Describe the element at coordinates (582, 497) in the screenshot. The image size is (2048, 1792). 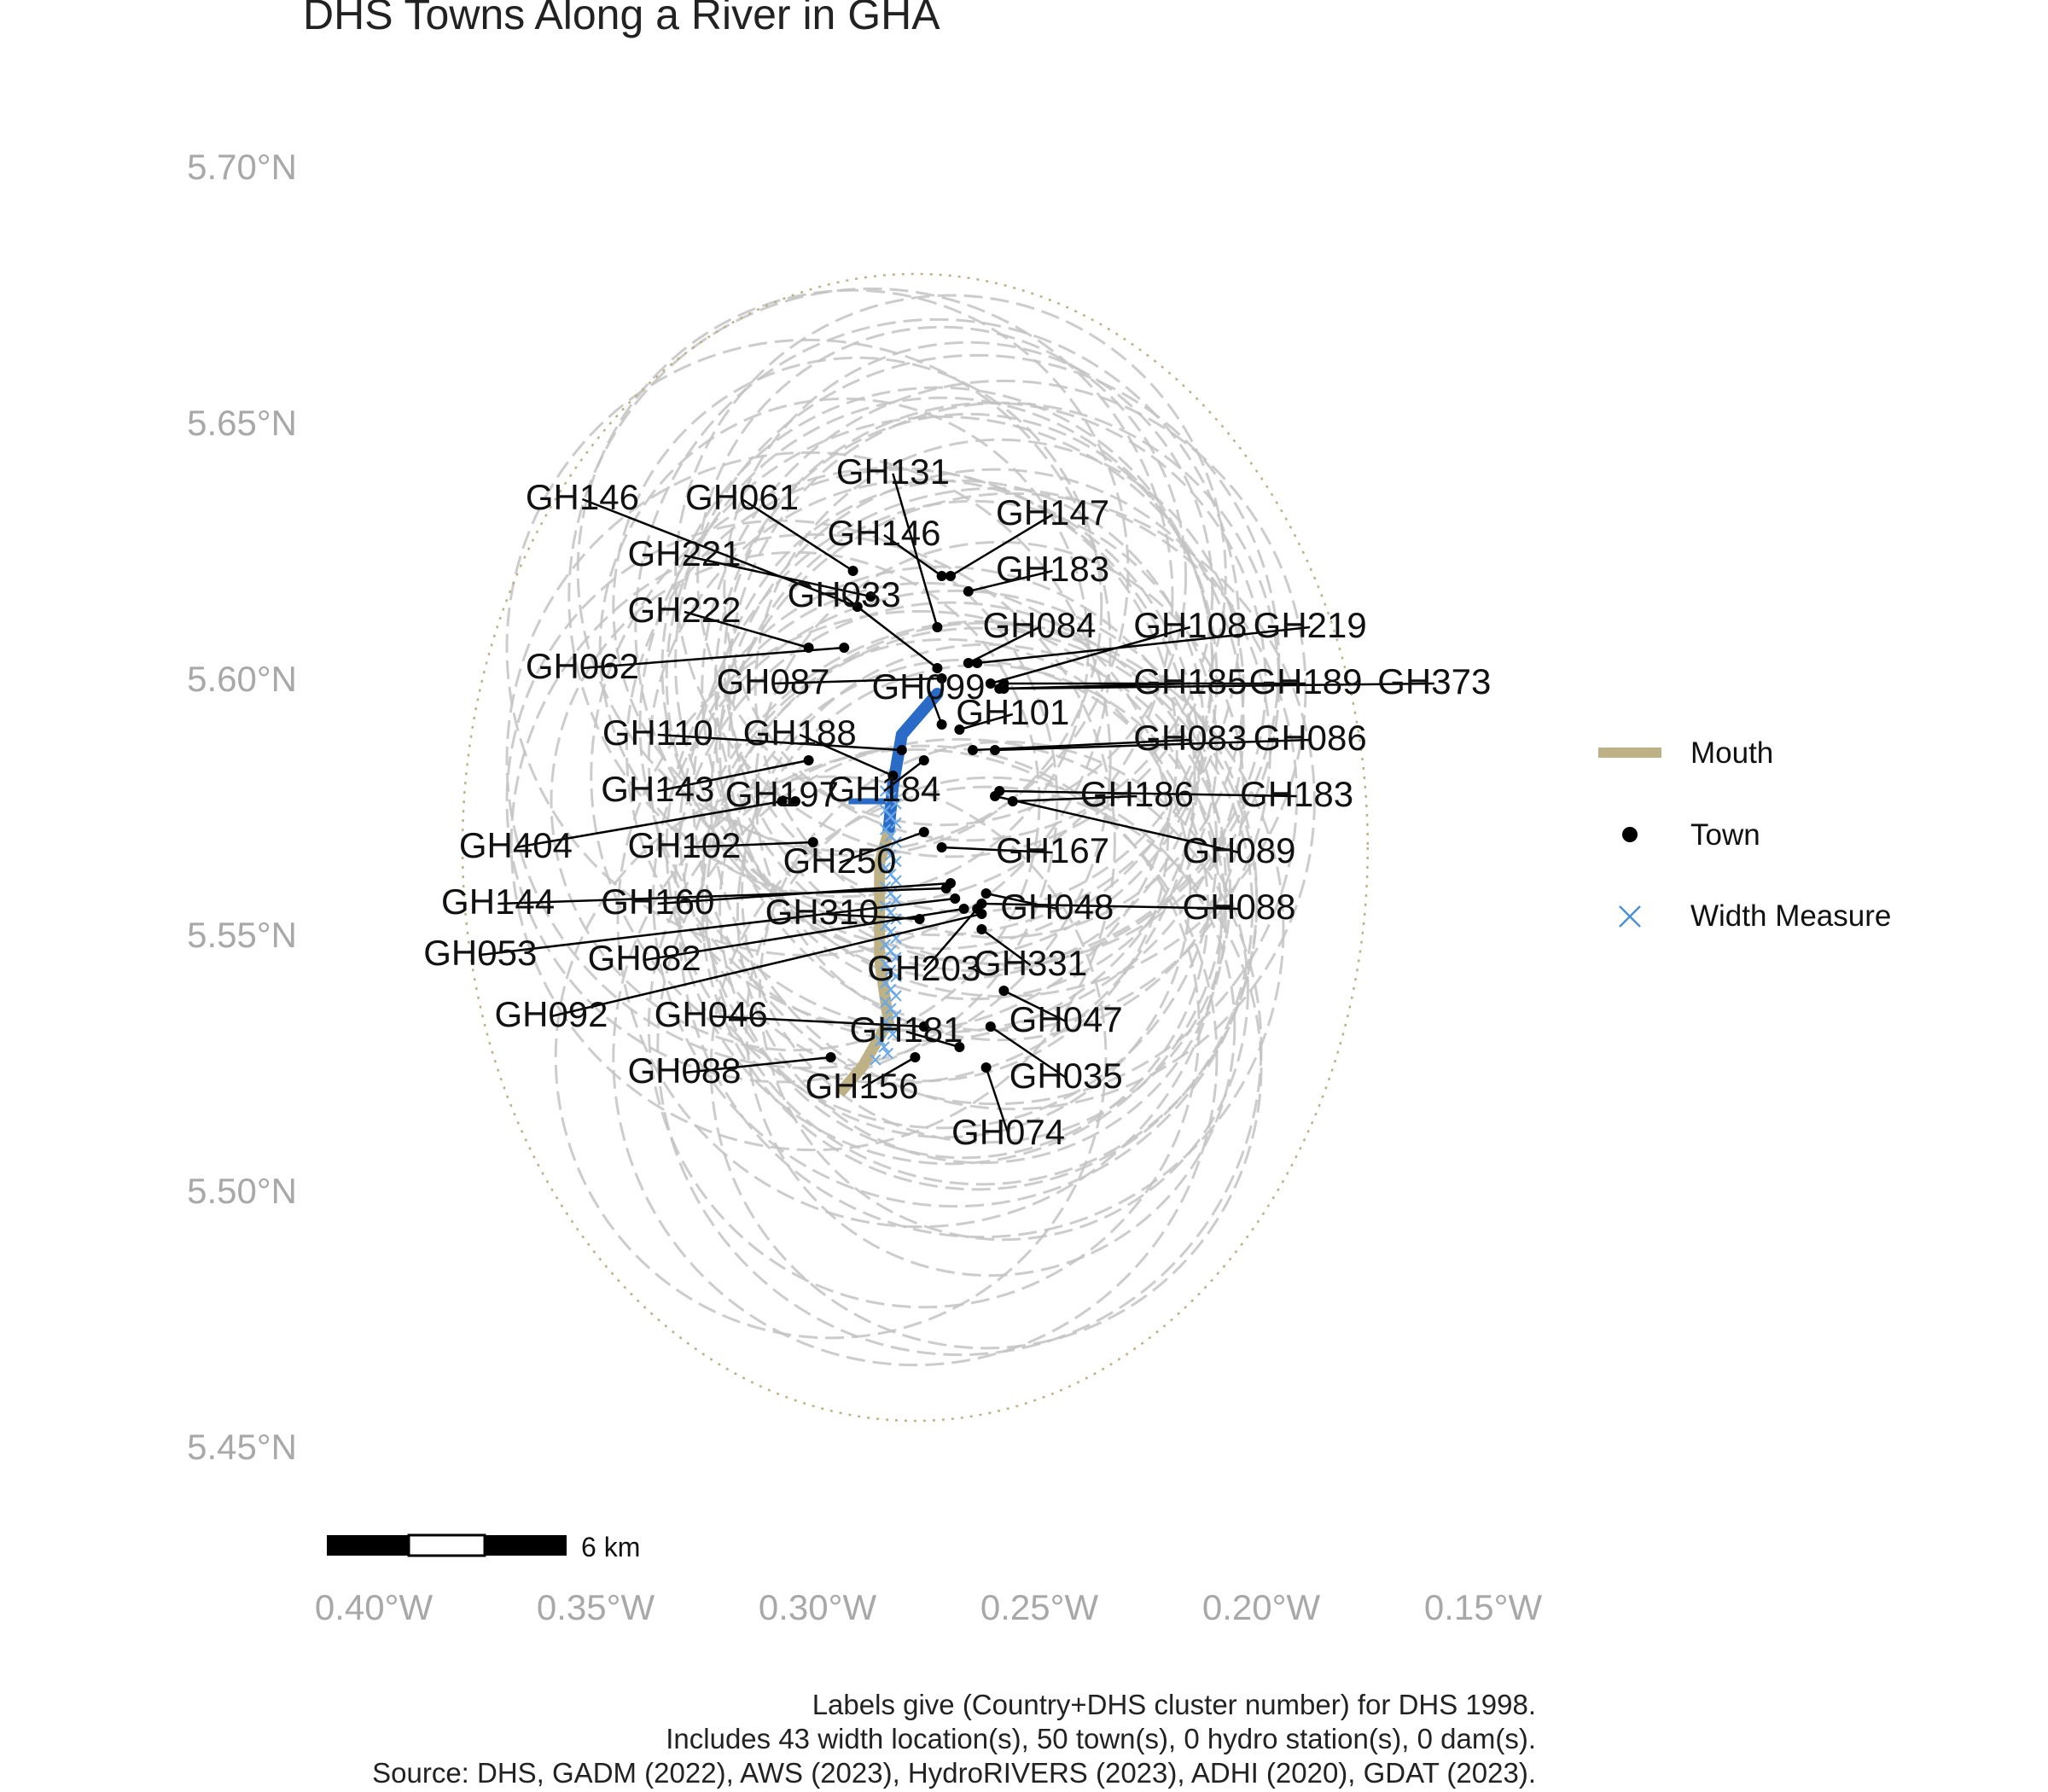
I see `town-label: GH146` at that location.